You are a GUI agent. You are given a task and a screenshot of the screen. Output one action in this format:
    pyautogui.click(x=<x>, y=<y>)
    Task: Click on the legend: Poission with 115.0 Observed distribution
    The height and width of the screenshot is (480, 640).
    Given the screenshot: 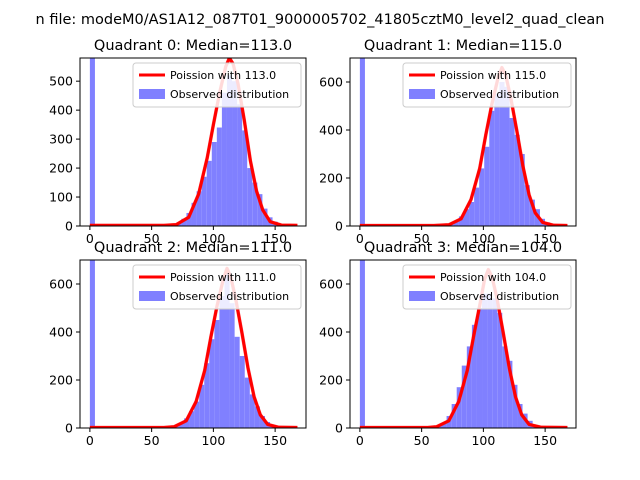 What is the action you would take?
    pyautogui.click(x=487, y=85)
    